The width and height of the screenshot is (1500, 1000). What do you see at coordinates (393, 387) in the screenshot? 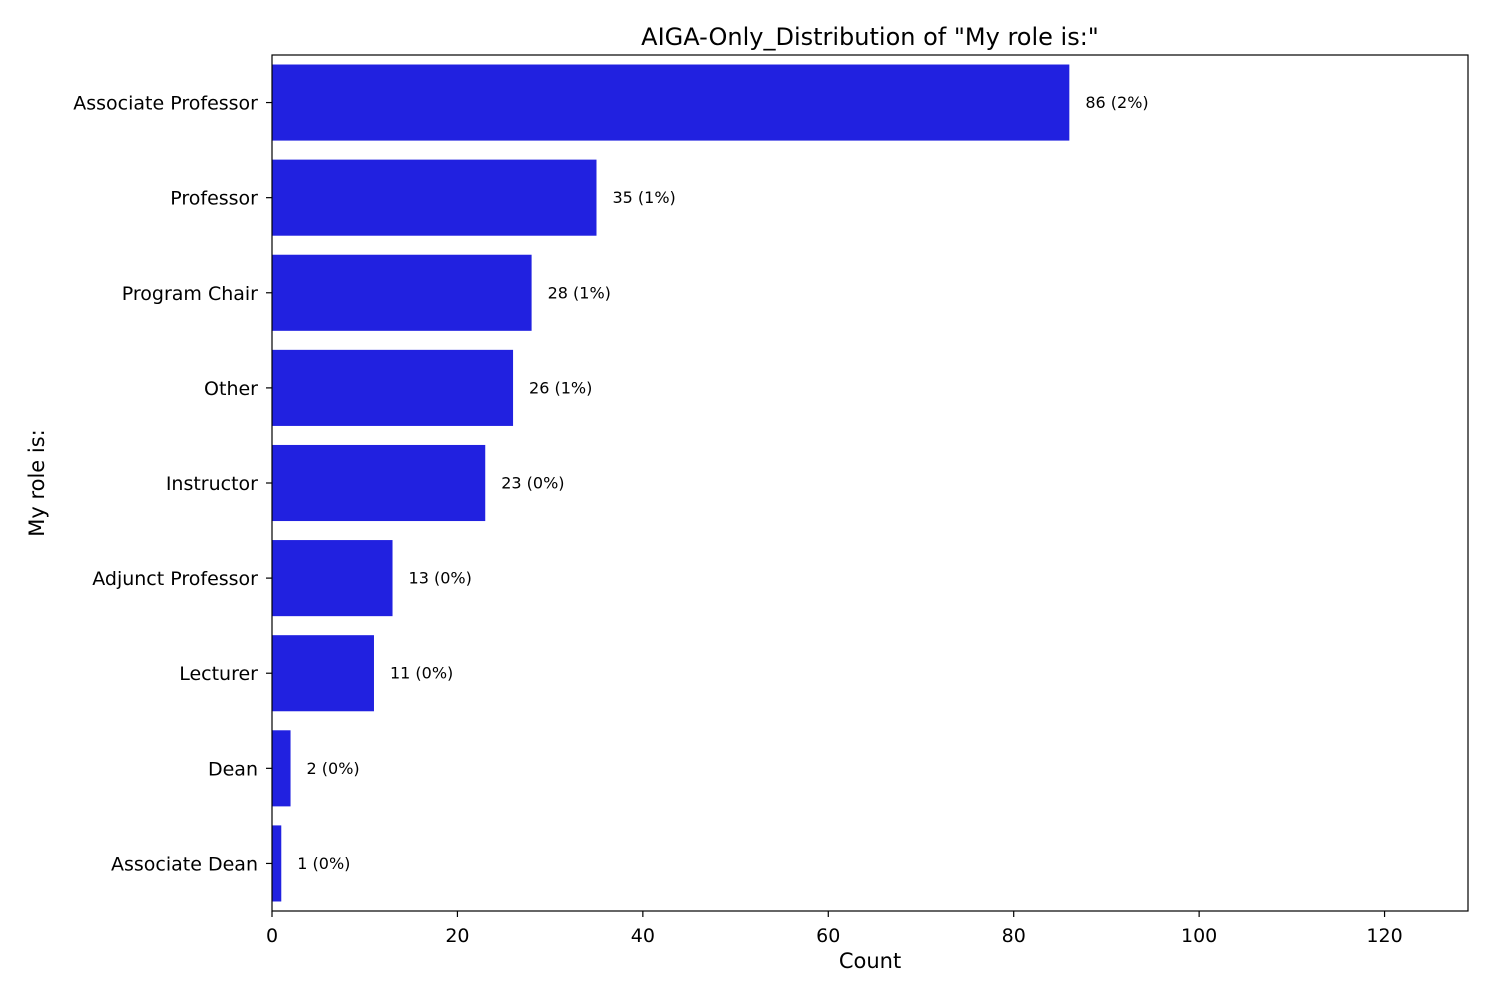
I see `bar-other` at bounding box center [393, 387].